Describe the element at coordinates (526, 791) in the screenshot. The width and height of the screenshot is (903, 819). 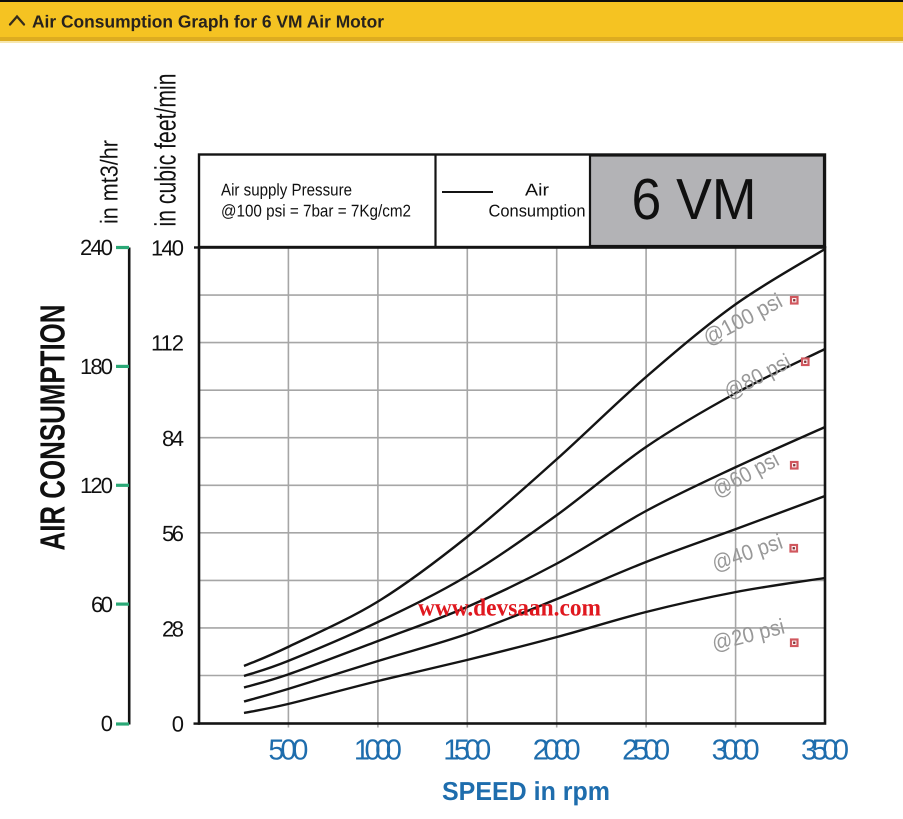
I see `svg-text: SPEED in rpm` at that location.